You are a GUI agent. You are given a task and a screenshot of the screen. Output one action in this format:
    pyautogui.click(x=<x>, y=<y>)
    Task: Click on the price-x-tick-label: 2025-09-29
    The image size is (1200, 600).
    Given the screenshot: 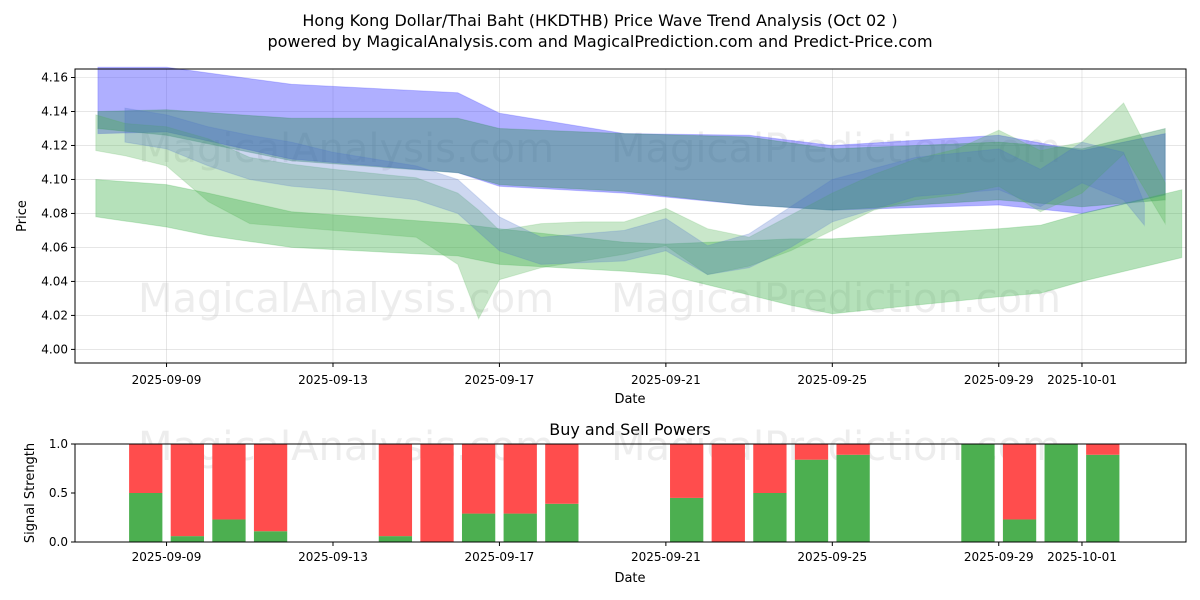 What is the action you would take?
    pyautogui.click(x=999, y=380)
    